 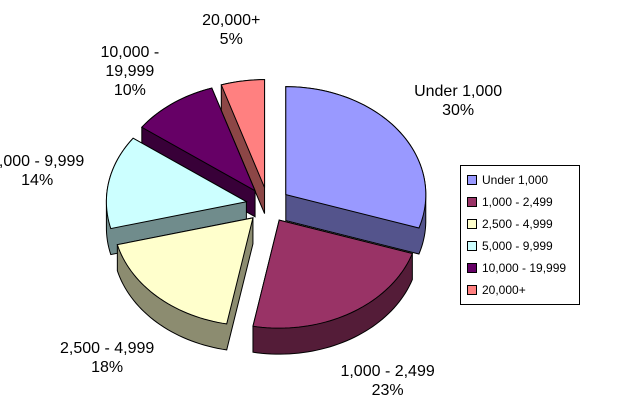 I want to click on legend-label: 20,000+, so click(x=504, y=290).